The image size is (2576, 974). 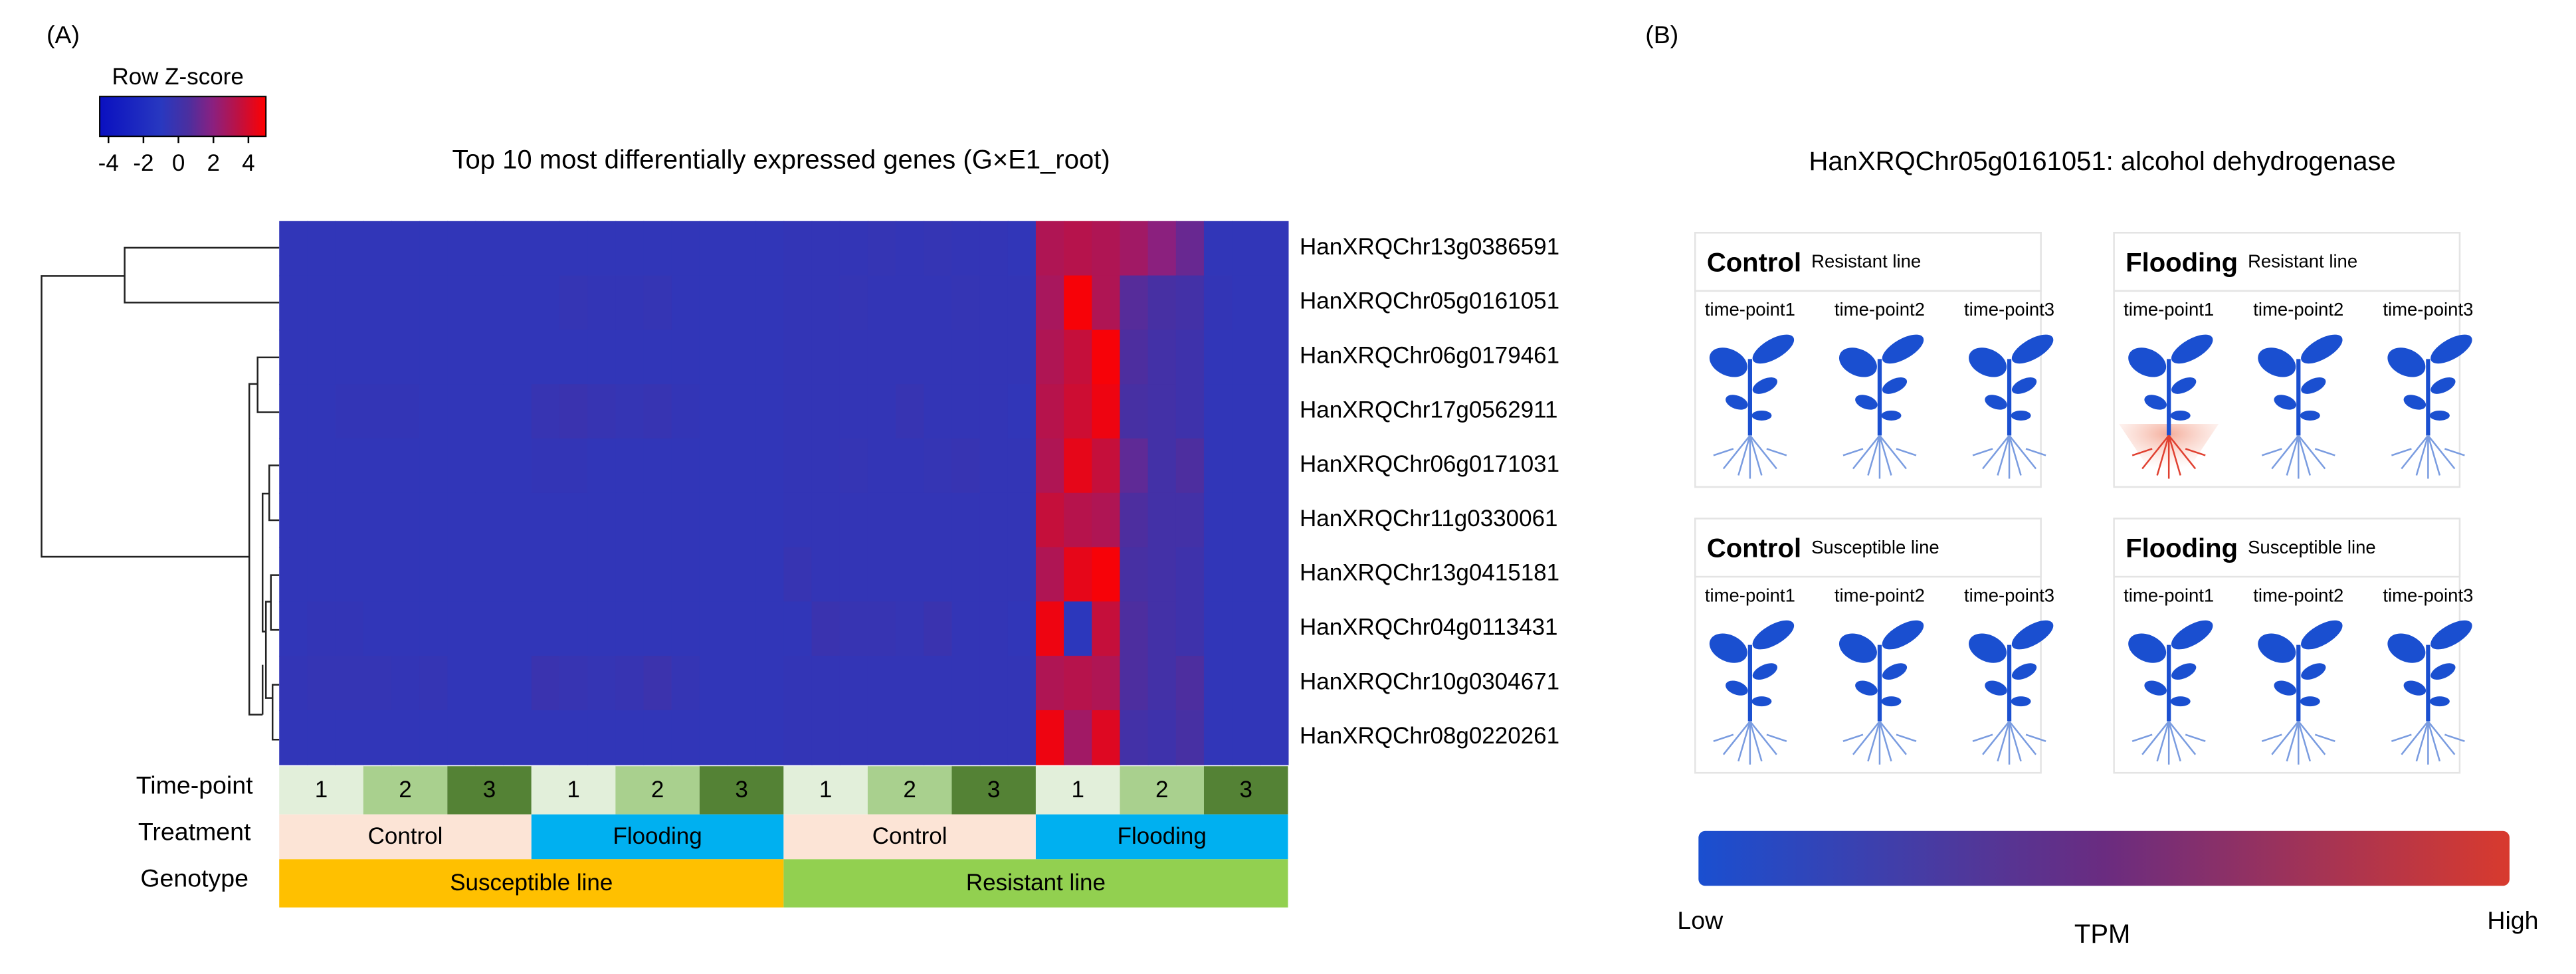 I want to click on gene-label: HanXRQChr13g0386591, so click(x=1430, y=247).